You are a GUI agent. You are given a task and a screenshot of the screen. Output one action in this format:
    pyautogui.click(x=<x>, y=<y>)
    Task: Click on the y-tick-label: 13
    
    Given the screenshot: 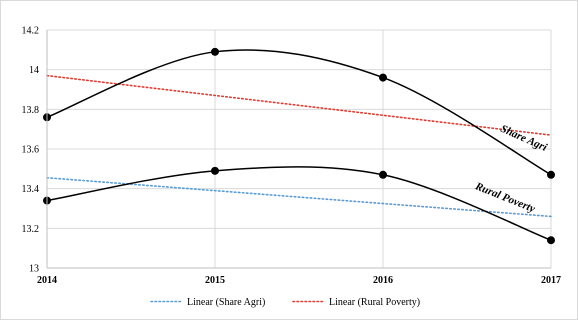 What is the action you would take?
    pyautogui.click(x=34, y=269)
    